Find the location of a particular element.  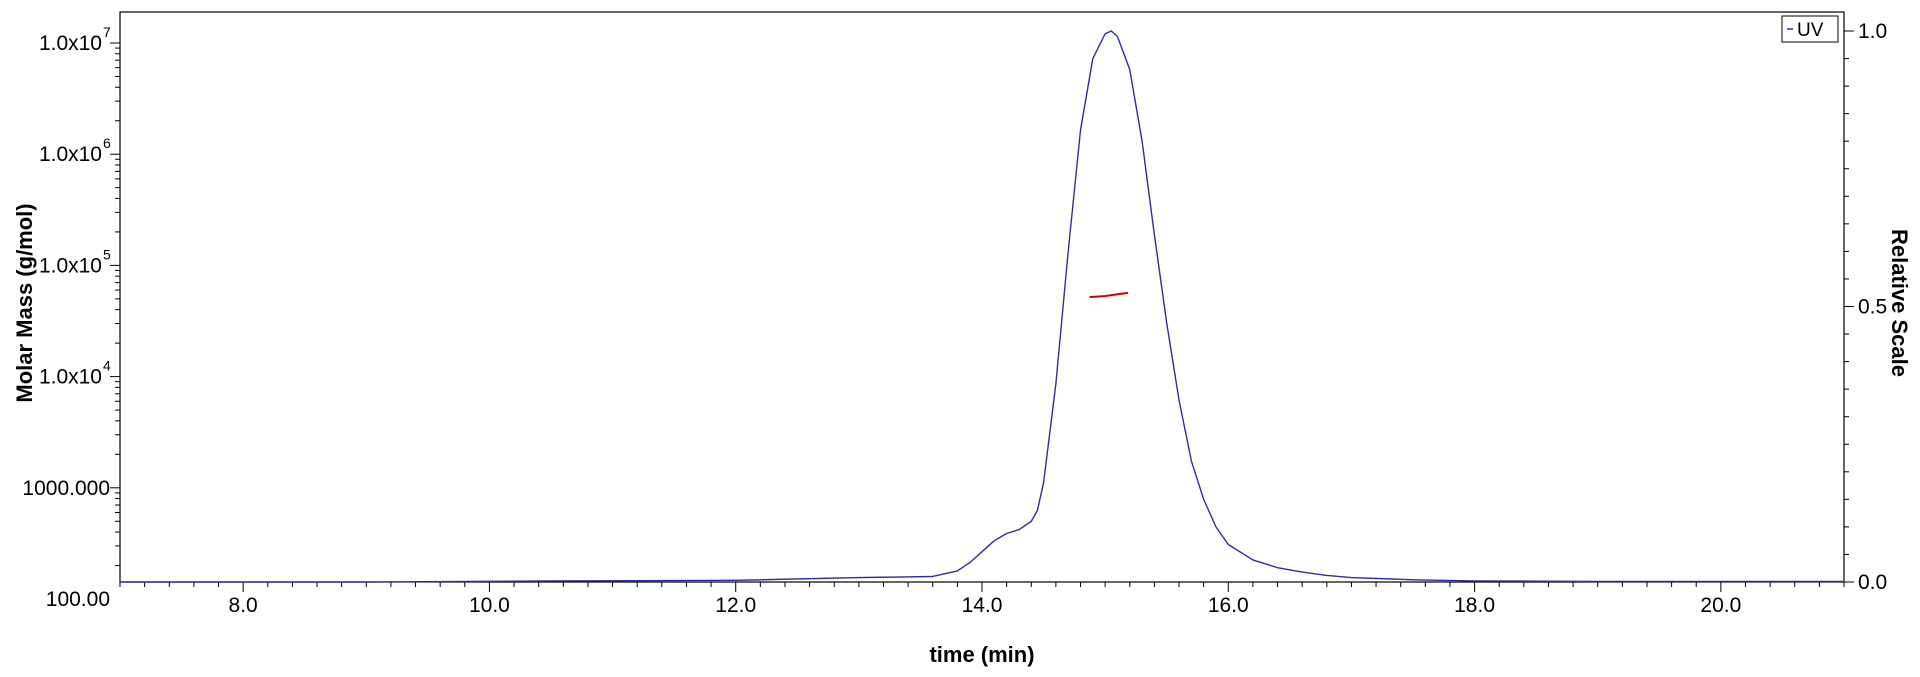

x-axis-title: time (min) is located at coordinates (981, 654).